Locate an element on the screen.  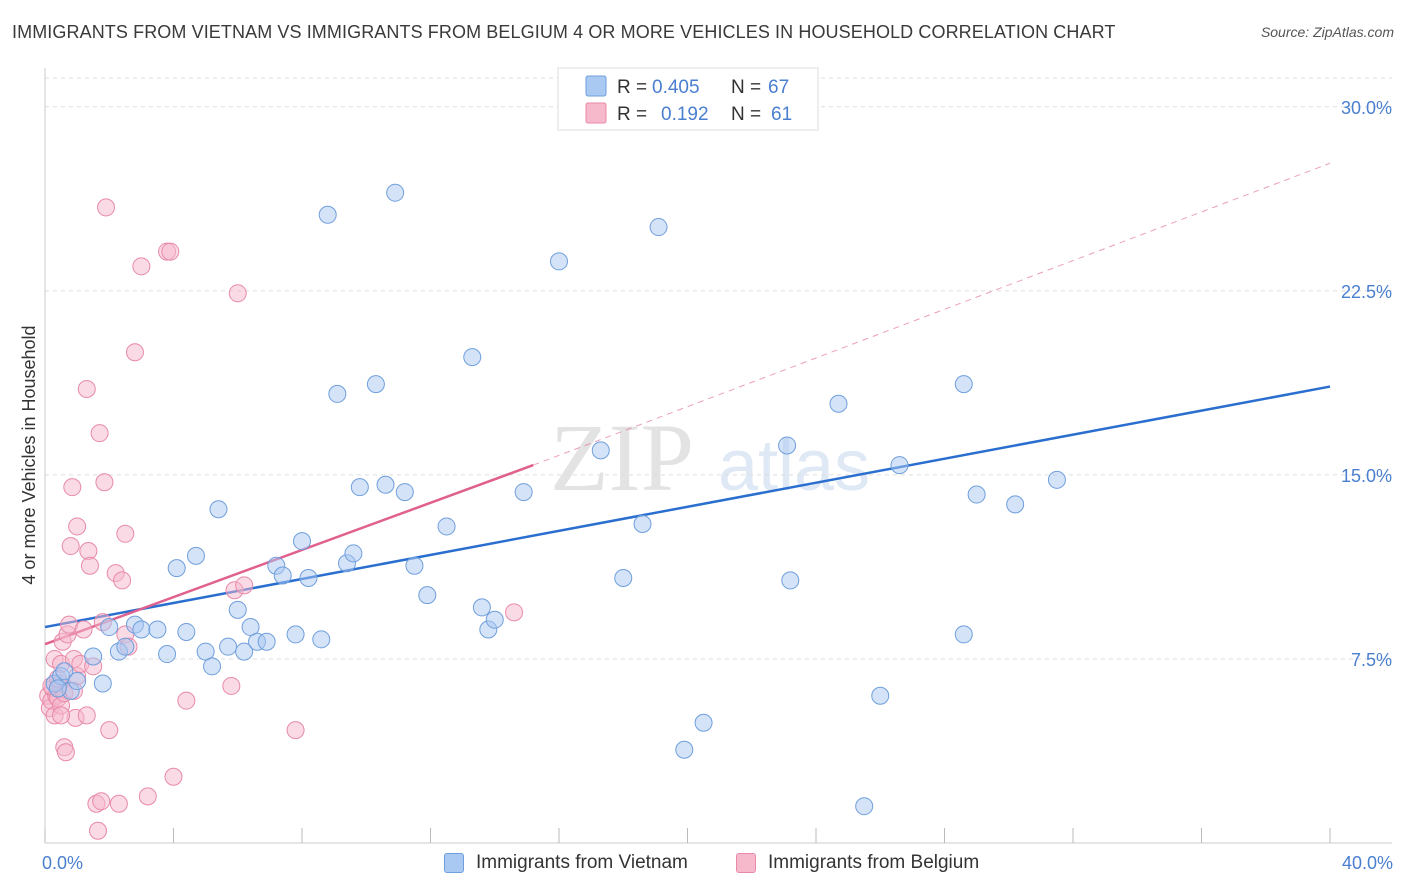
source-credit: Source: ZipAtlas.com is located at coordinates (1327, 32).